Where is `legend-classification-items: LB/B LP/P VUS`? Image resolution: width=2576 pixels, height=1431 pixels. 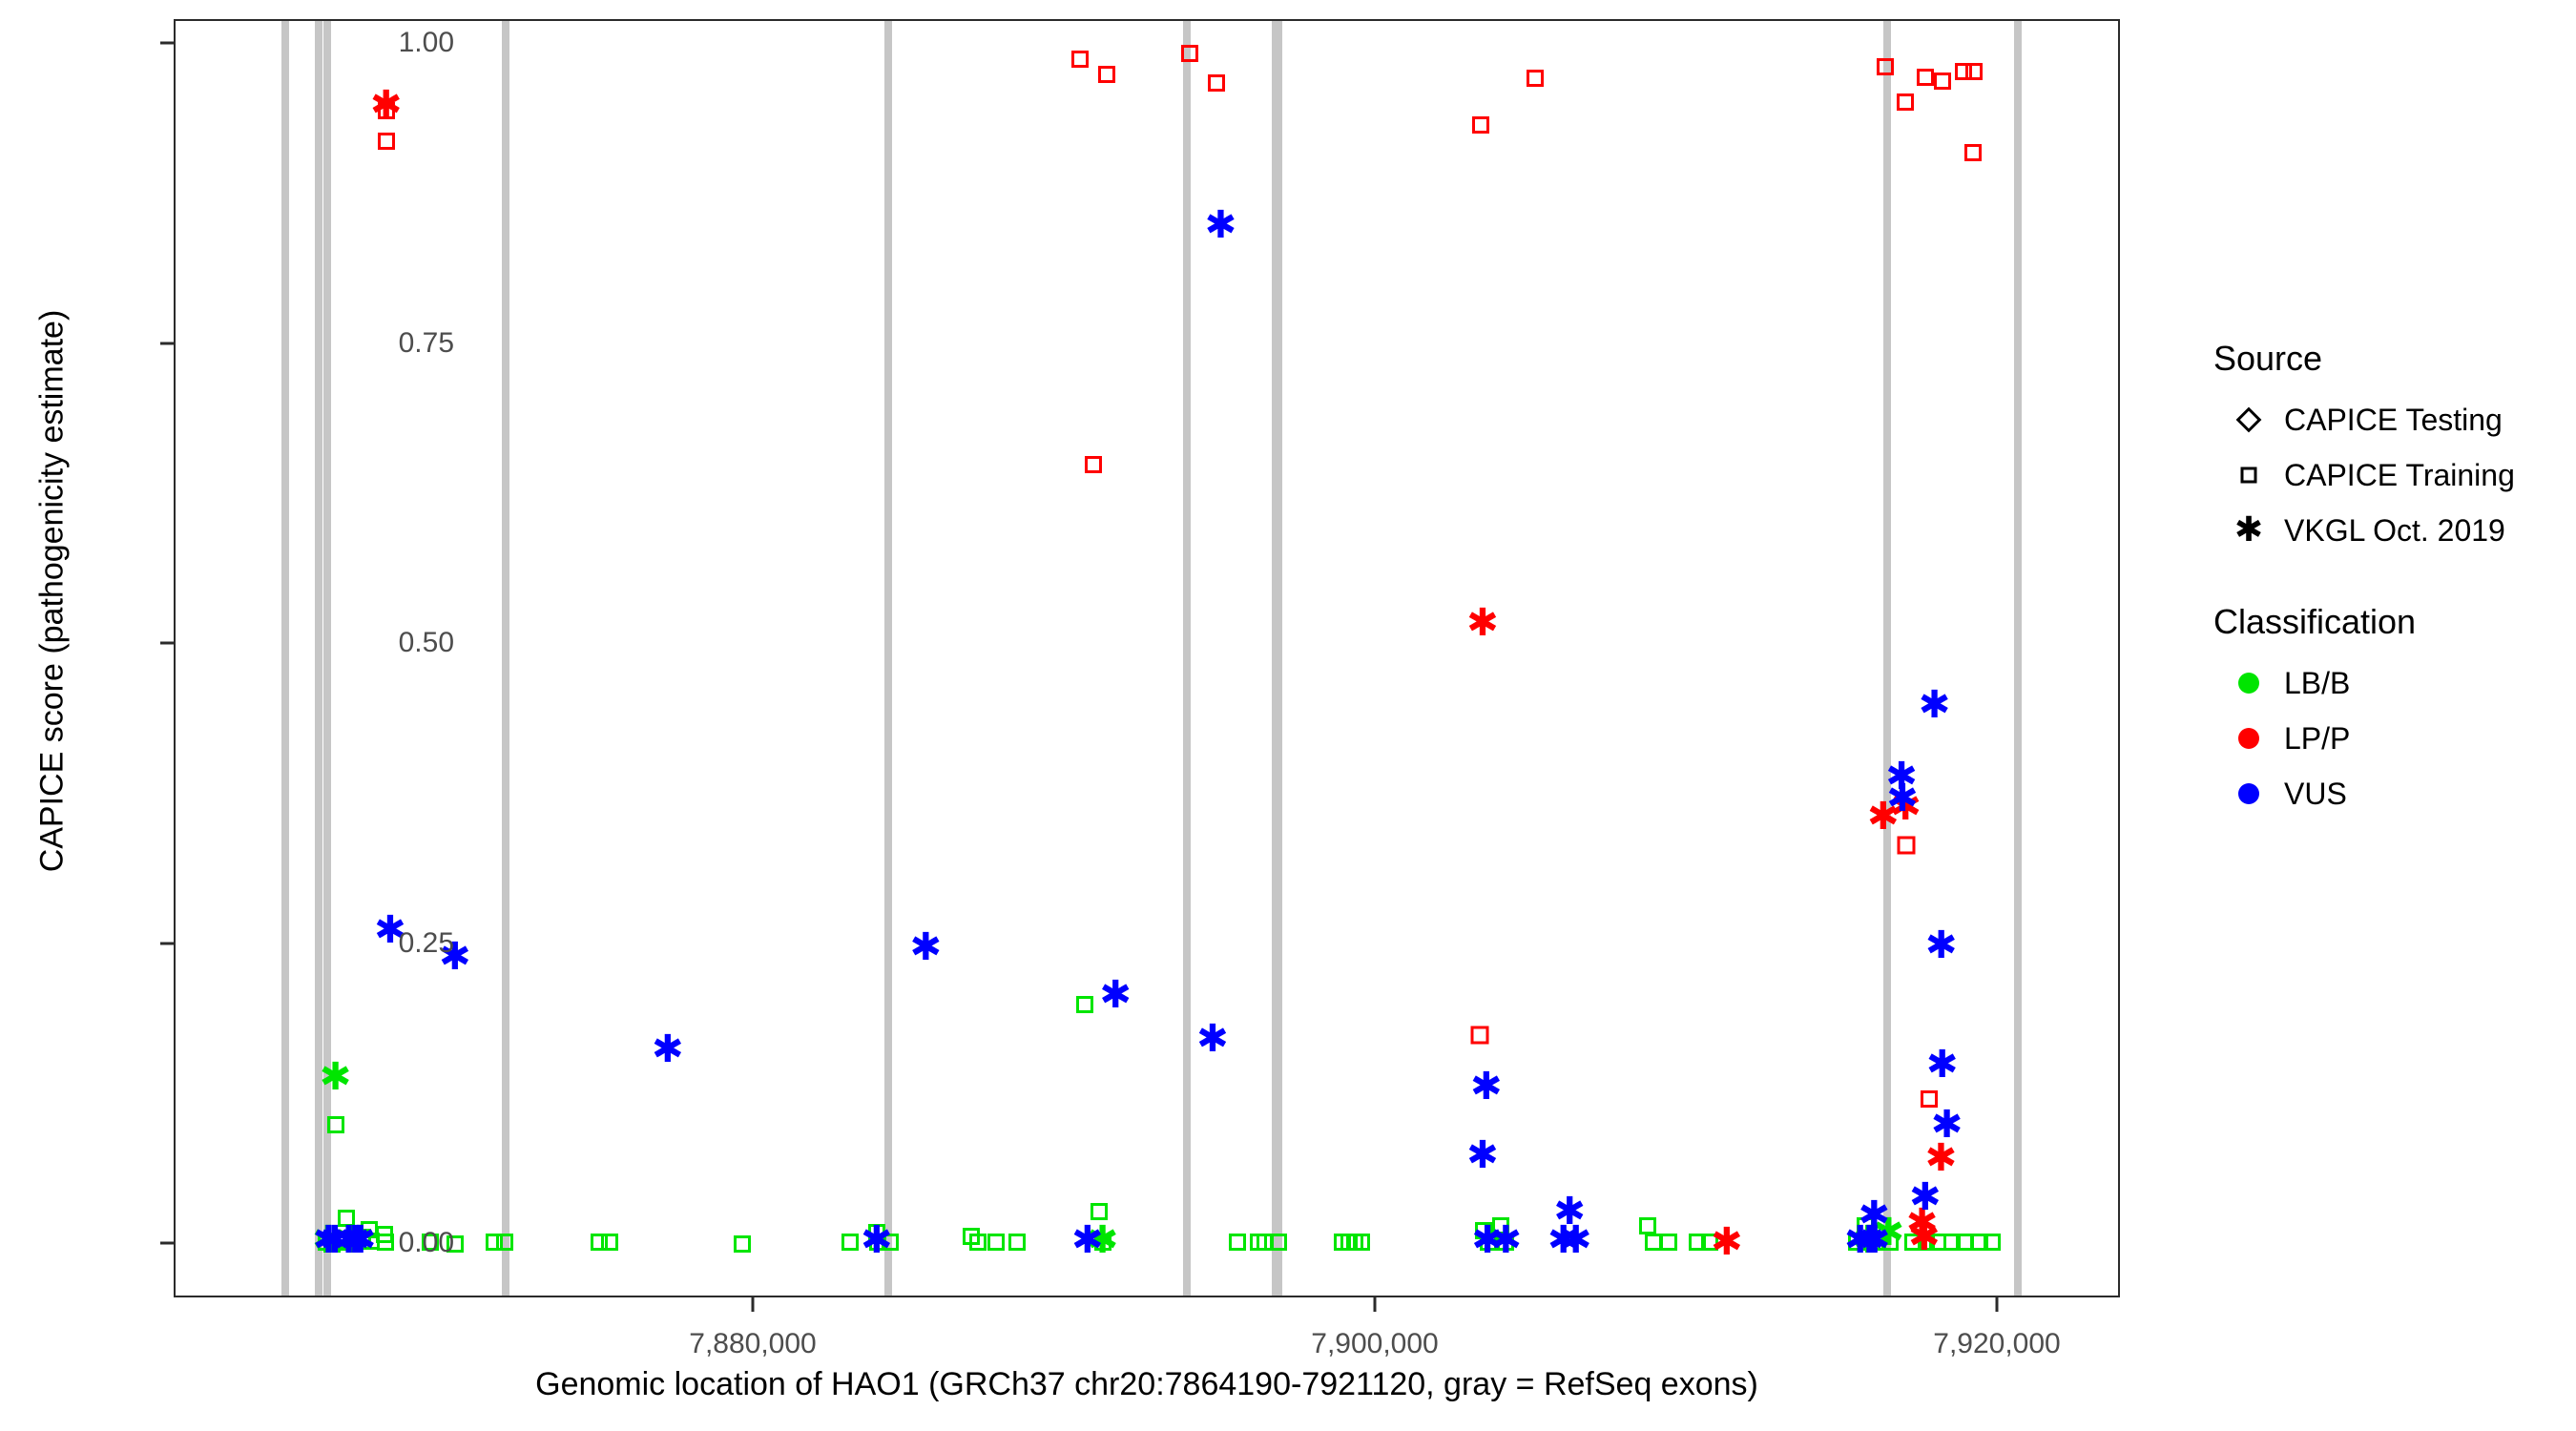 legend-classification-items: LB/B LP/P VUS is located at coordinates (2389, 738).